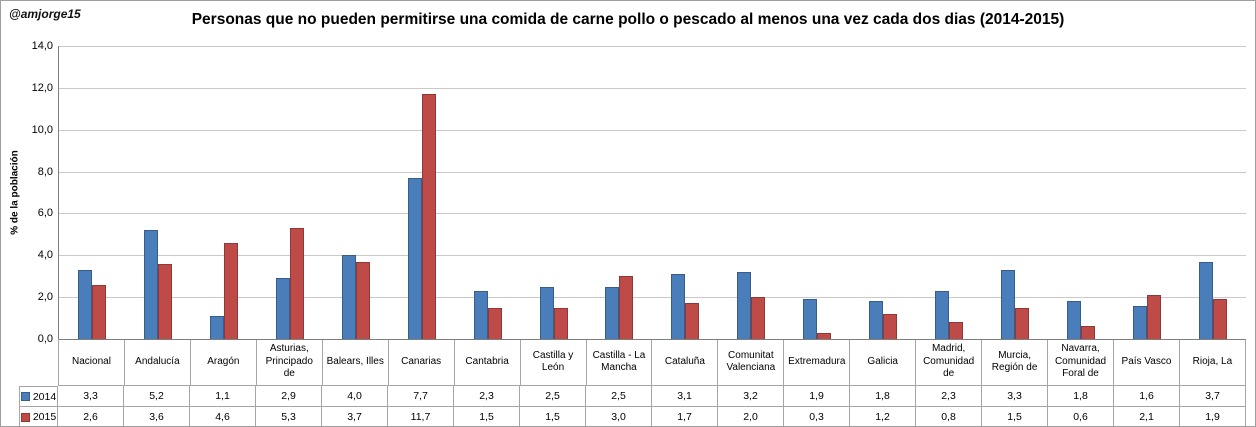 The height and width of the screenshot is (427, 1256). I want to click on category-label: Galicia, so click(883, 362).